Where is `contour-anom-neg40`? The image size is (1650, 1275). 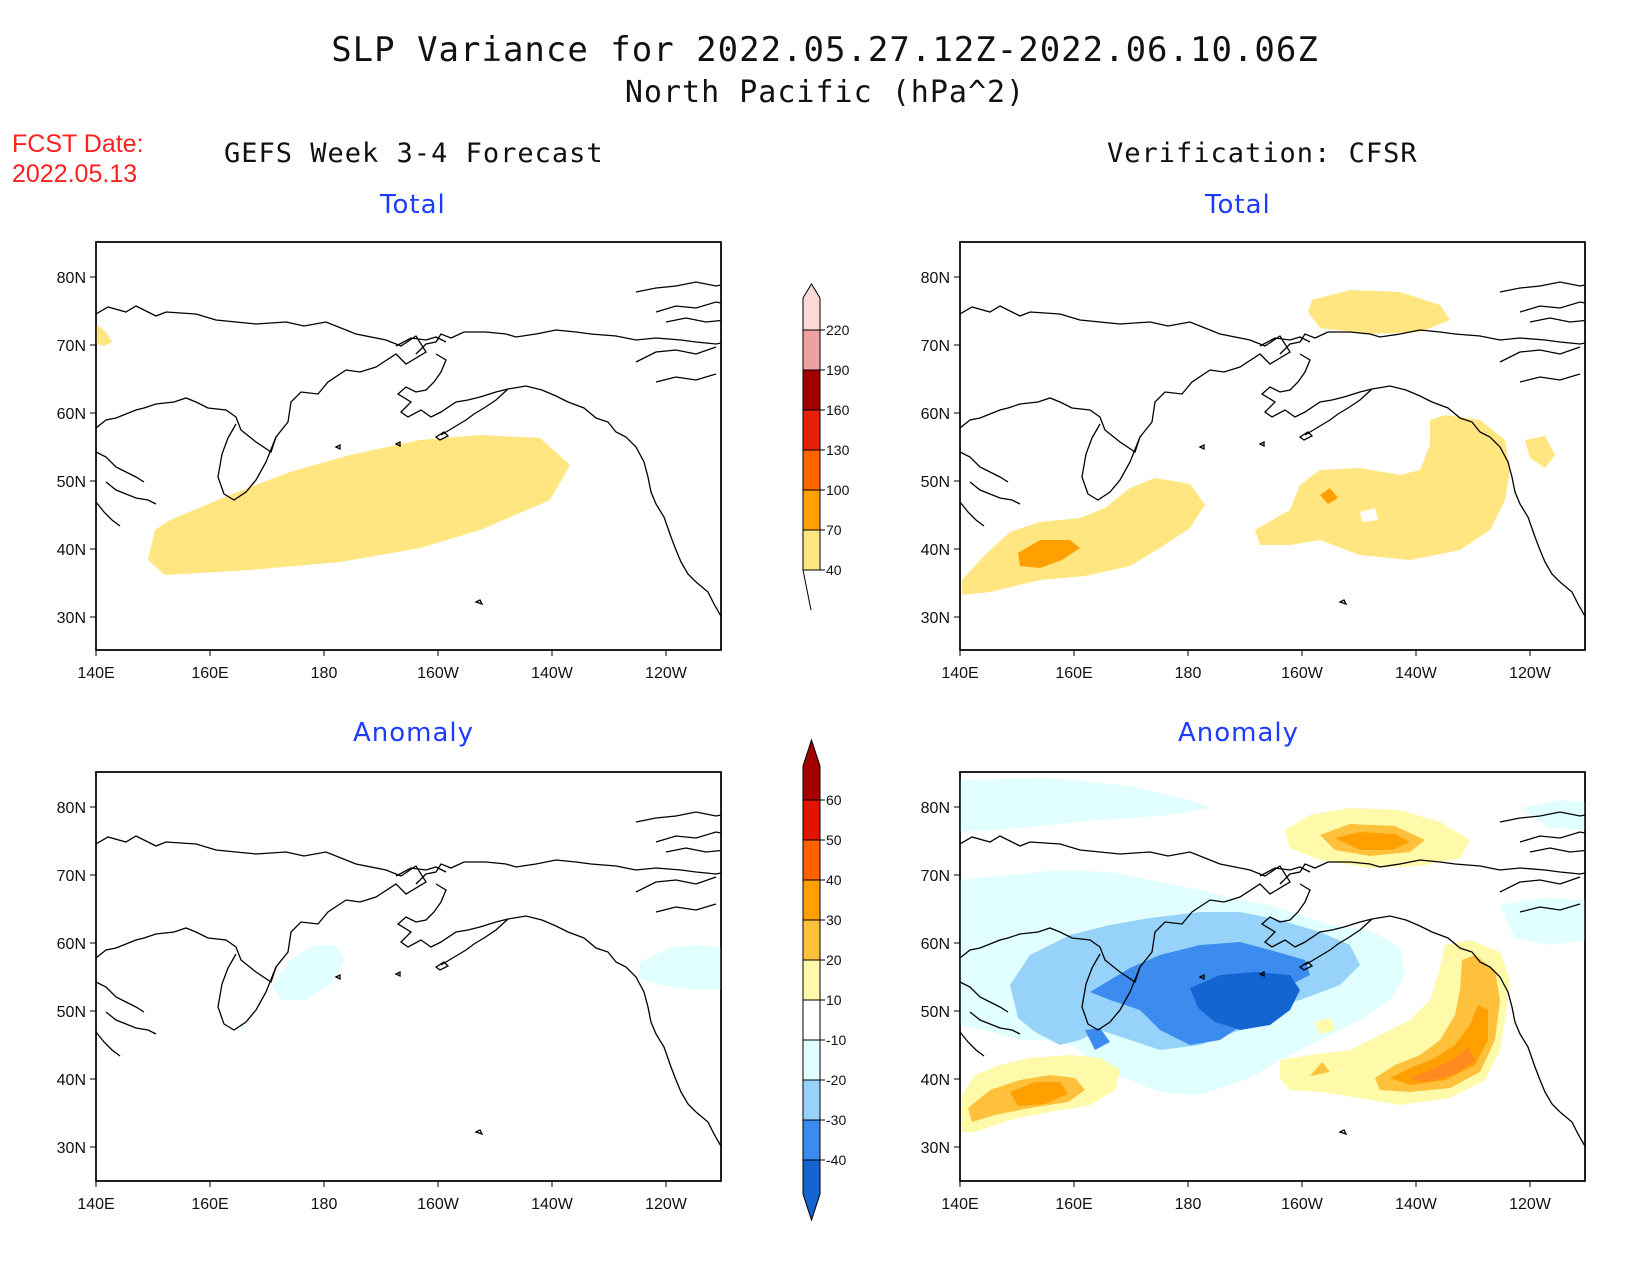
contour-anom-neg40 is located at coordinates (1245, 1001).